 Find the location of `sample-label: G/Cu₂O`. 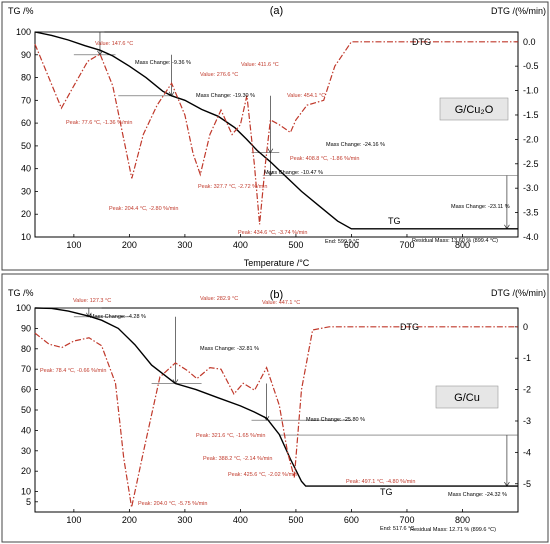

sample-label: G/Cu₂O is located at coordinates (474, 110).